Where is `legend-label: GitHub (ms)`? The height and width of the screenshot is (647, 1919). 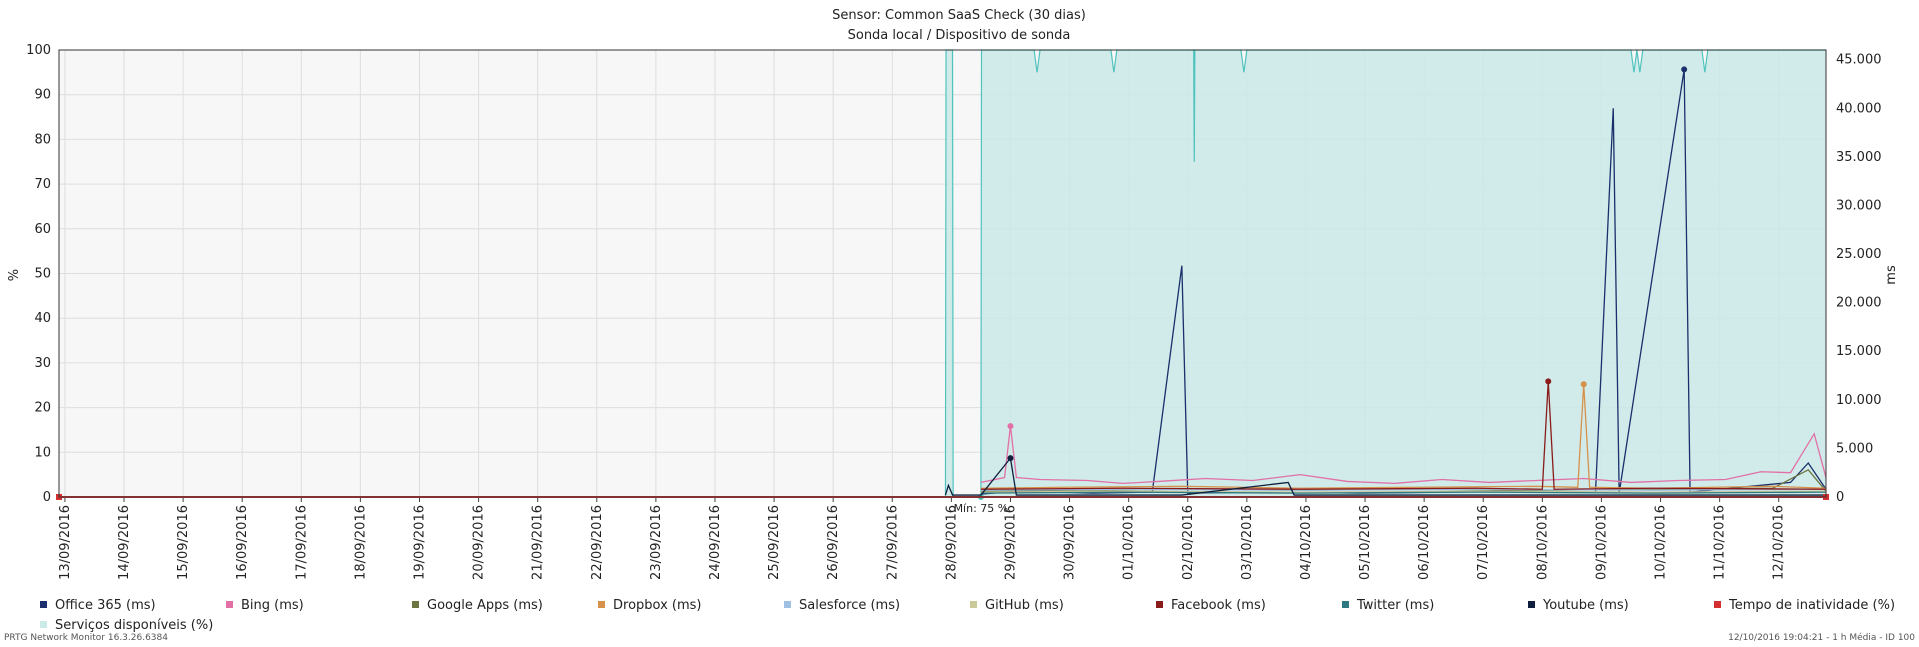
legend-label: GitHub (ms) is located at coordinates (1024, 605).